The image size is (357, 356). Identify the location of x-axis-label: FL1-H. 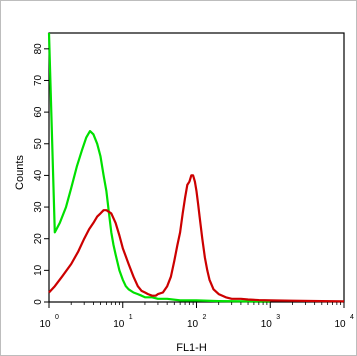
(191, 348).